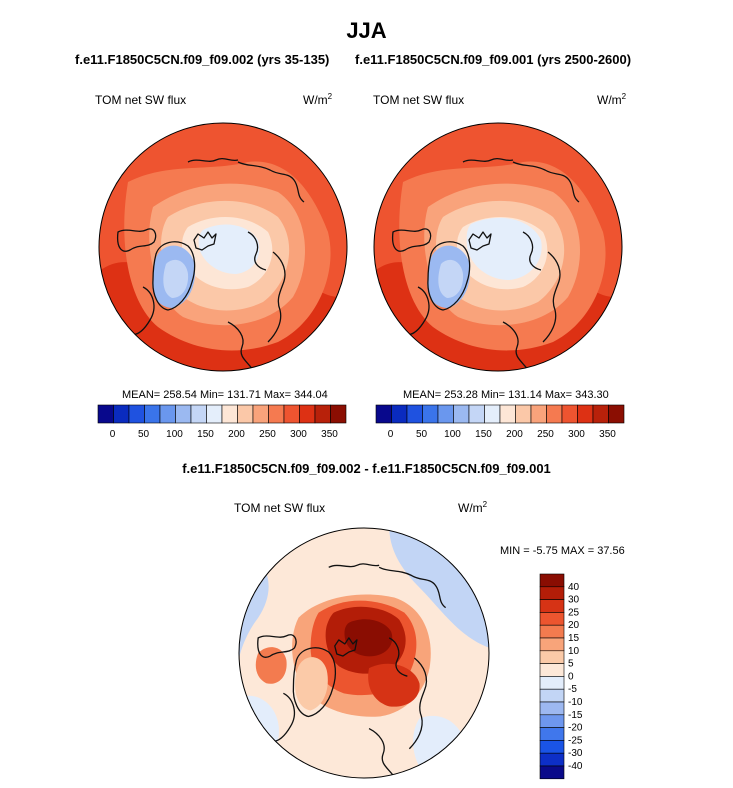  I want to click on polar-map-left, so click(223, 247).